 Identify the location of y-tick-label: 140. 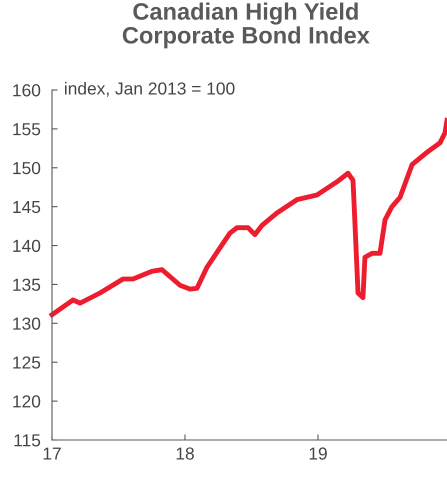
(26, 246).